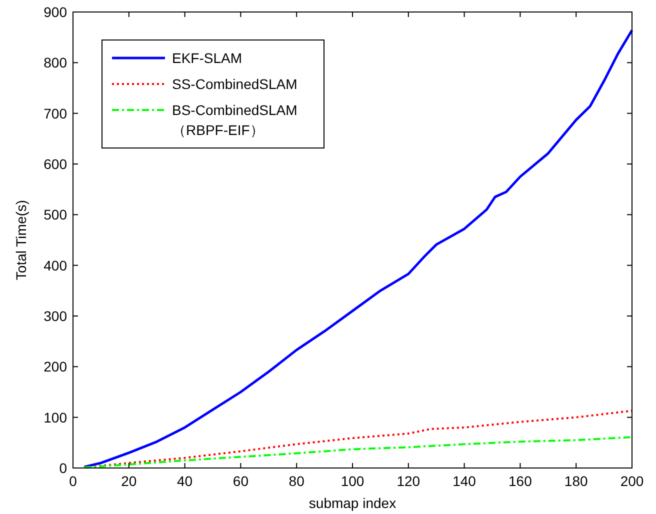  I want to click on x-tick-label: 40, so click(185, 481).